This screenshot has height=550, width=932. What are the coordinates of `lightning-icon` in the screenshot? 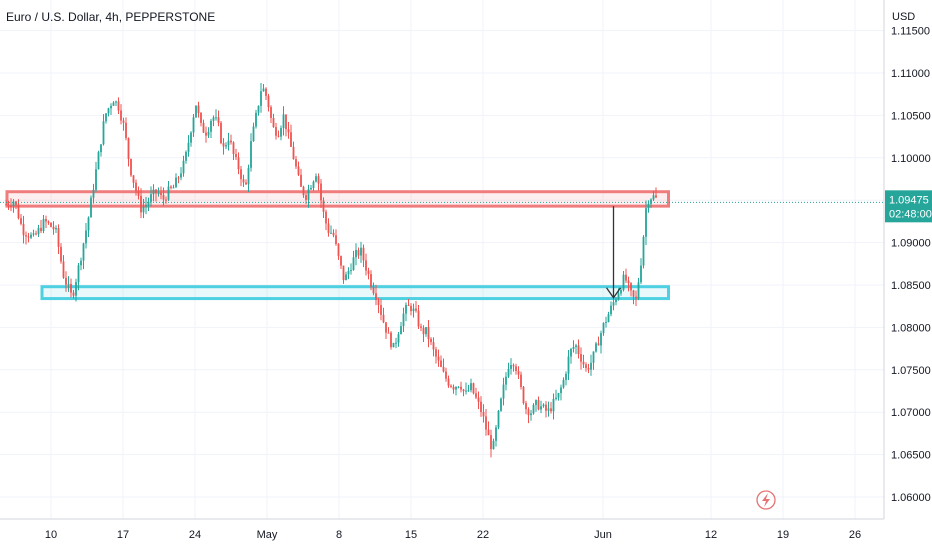 It's located at (766, 500).